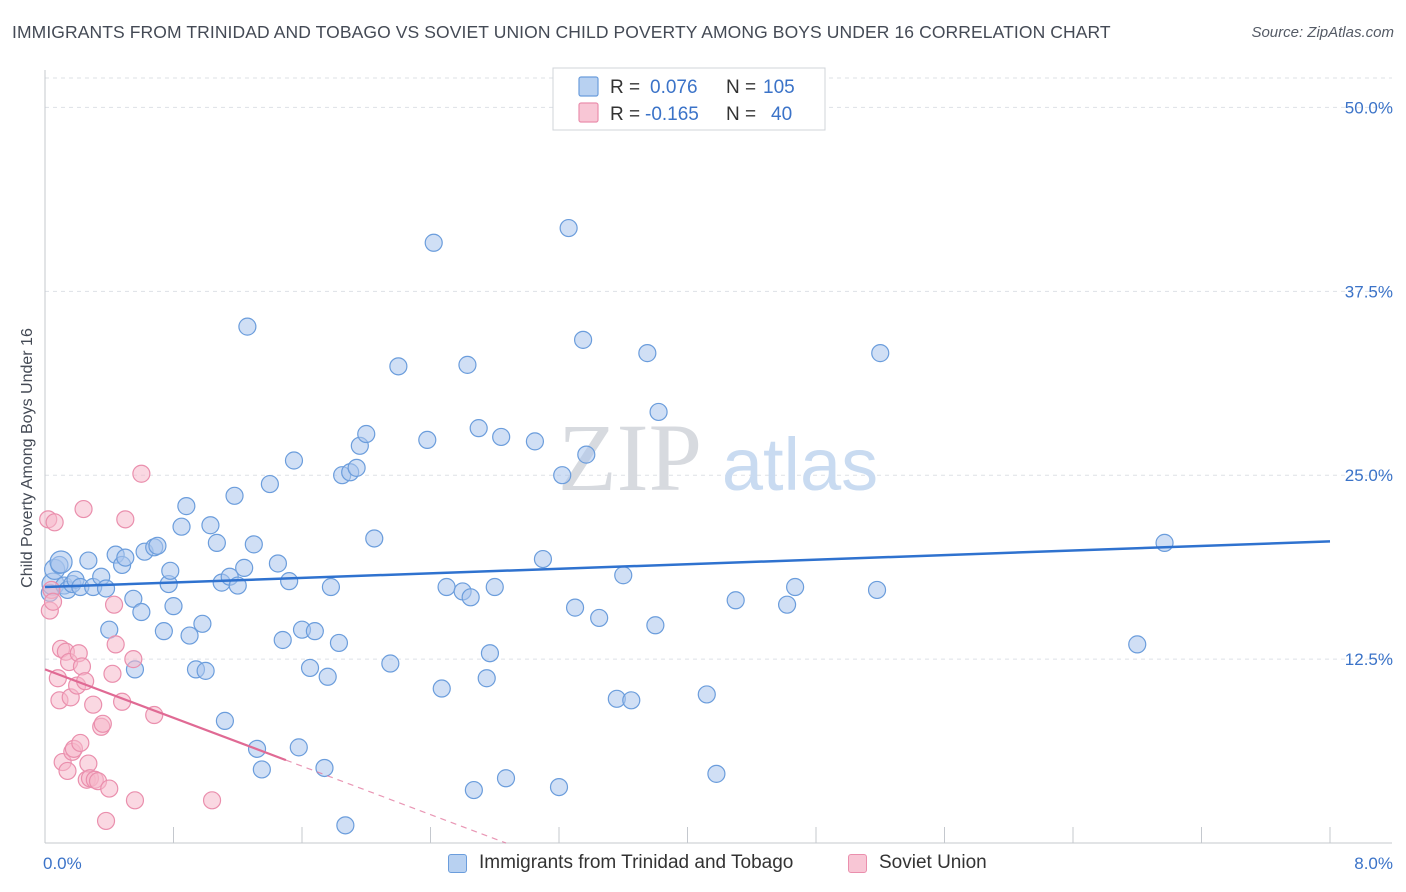 Image resolution: width=1406 pixels, height=892 pixels. Describe the element at coordinates (625, 114) in the screenshot. I see `legend-r-label-2: R =` at that location.